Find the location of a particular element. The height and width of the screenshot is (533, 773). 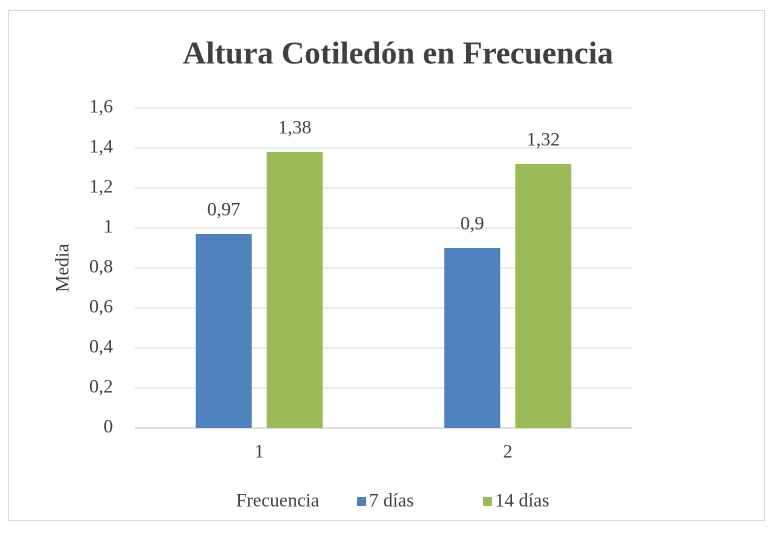

y-tick-label: 1,4 is located at coordinates (101, 146).